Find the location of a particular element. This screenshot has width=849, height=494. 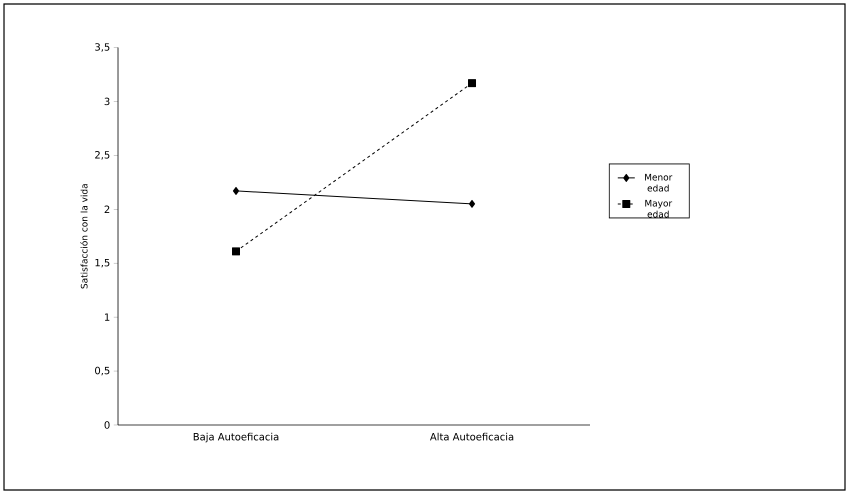

y-axis-title: Satisfacción con la vida is located at coordinates (84, 236).